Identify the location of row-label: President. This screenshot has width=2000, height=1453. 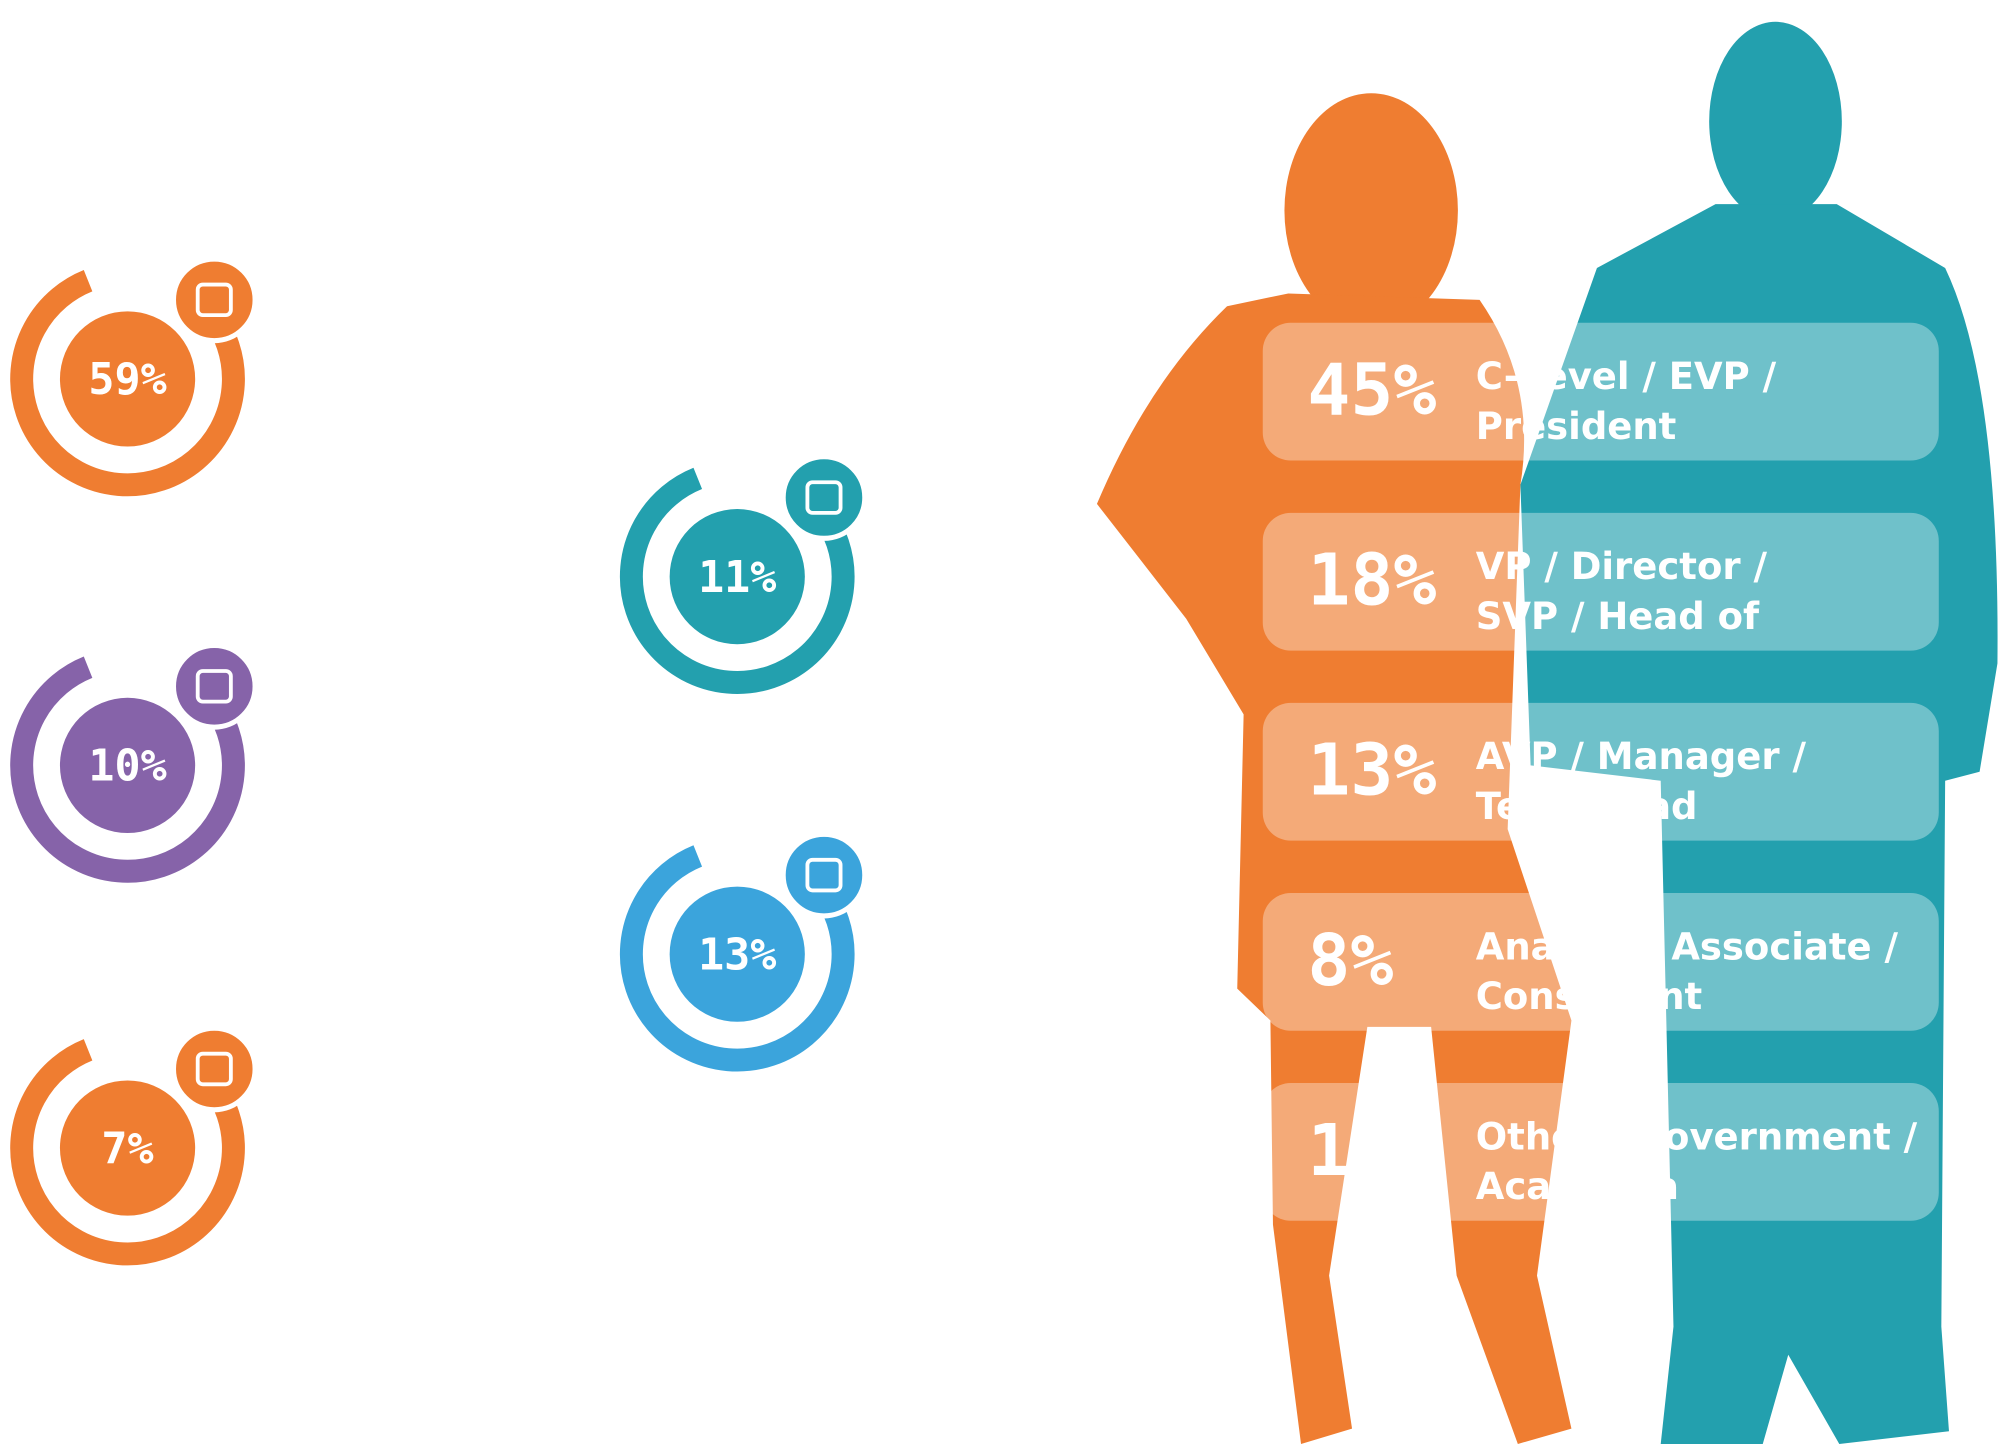
(1576, 426).